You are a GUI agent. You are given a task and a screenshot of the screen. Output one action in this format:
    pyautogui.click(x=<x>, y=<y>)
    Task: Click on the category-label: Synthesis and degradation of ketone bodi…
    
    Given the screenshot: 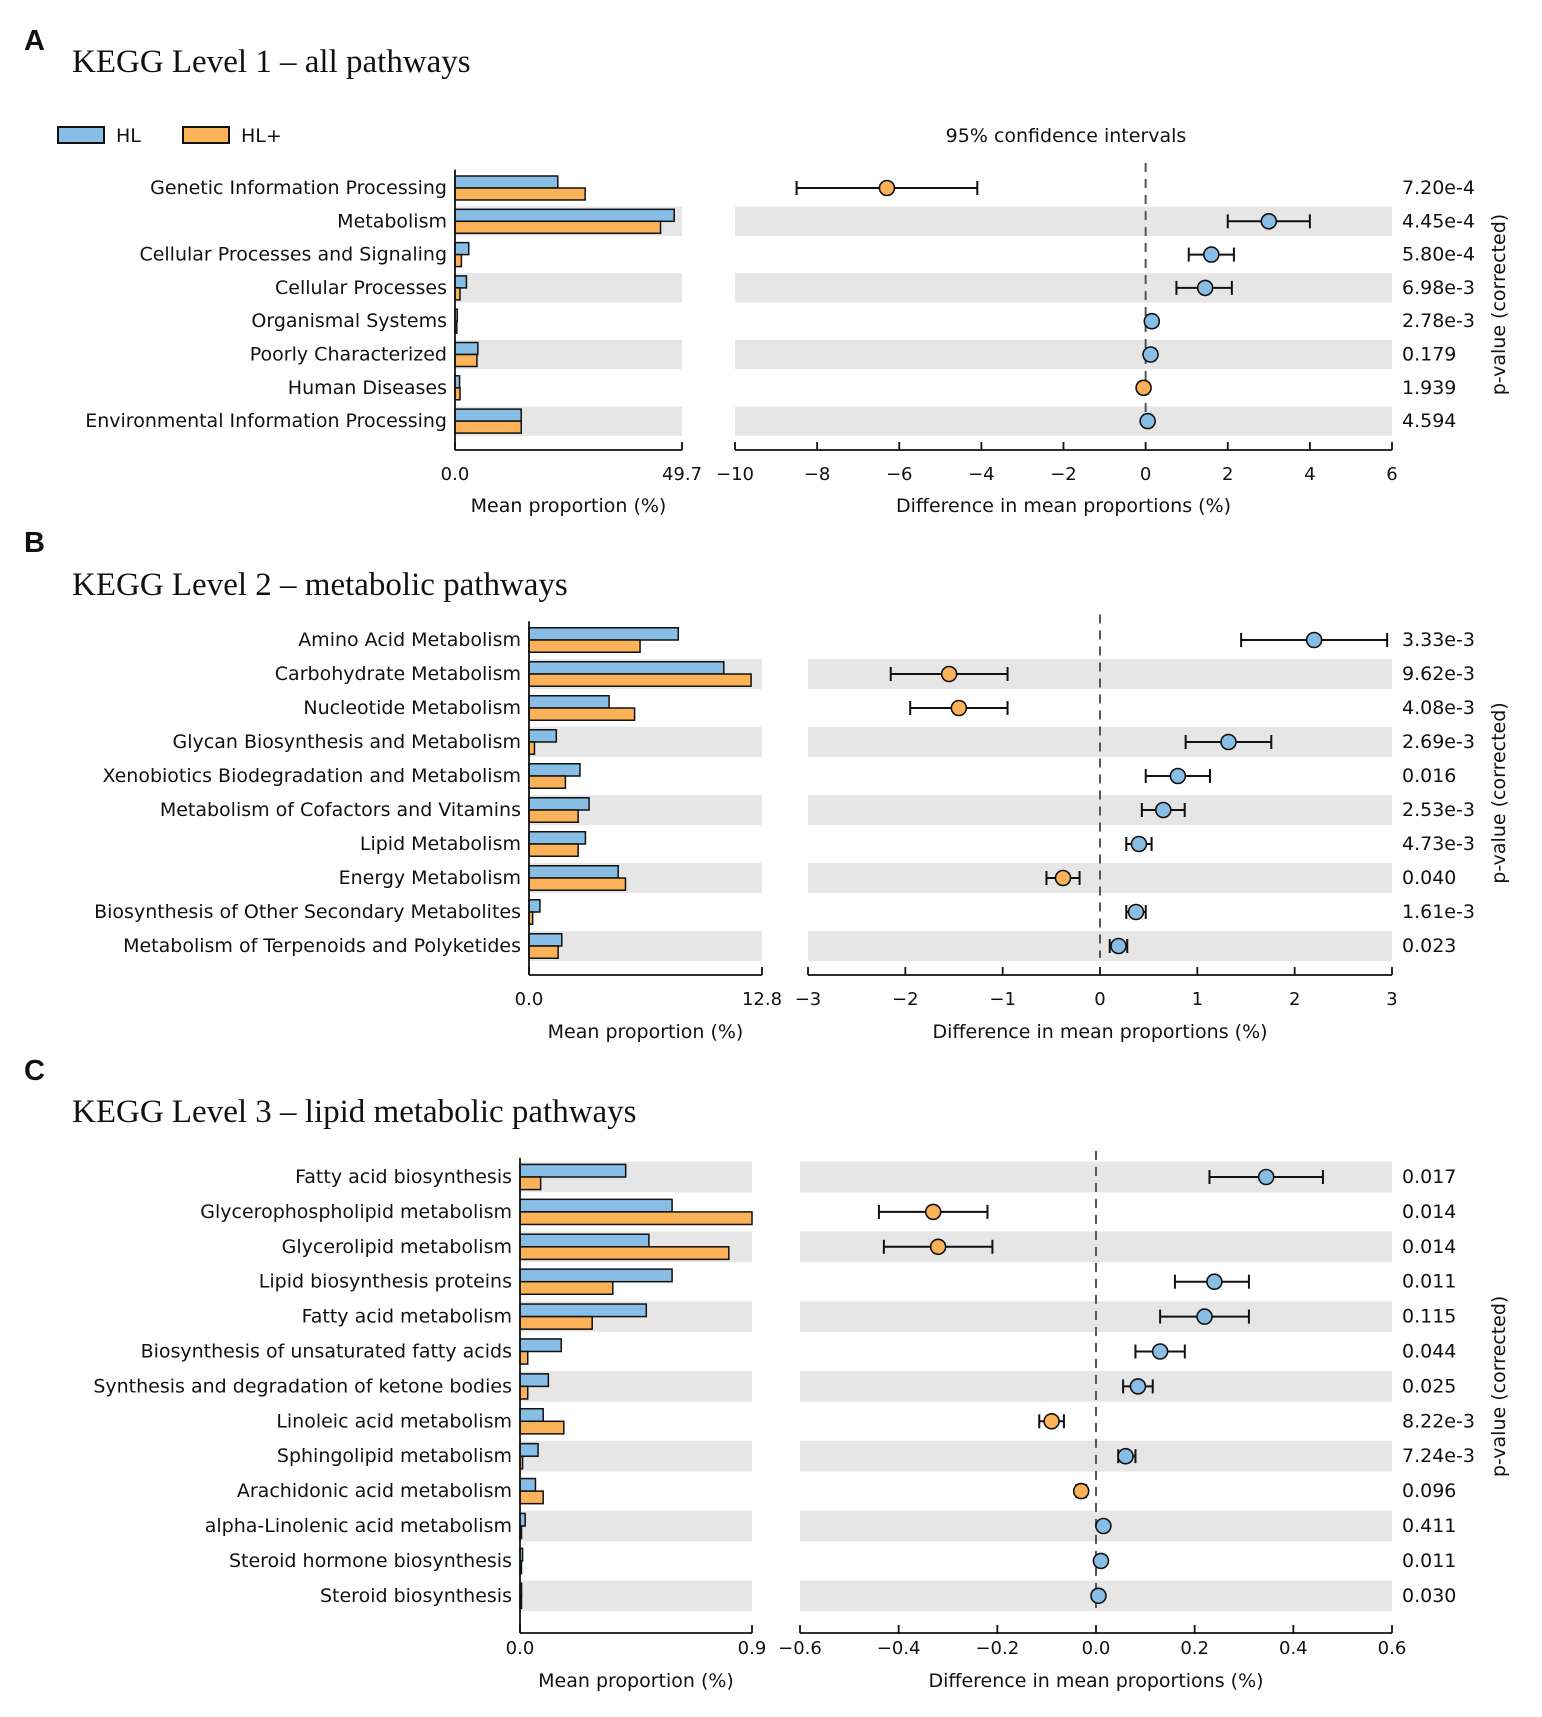 What is the action you would take?
    pyautogui.click(x=302, y=1386)
    